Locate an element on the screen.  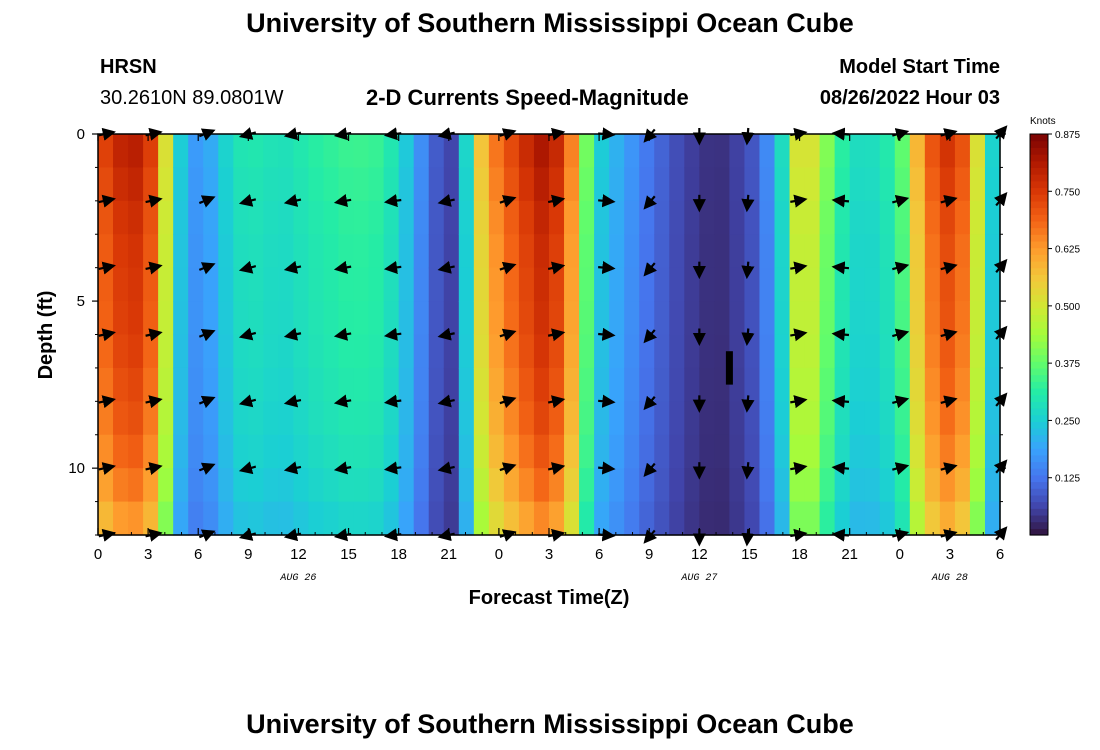
date-label: AUG 27 is located at coordinates (698, 578).